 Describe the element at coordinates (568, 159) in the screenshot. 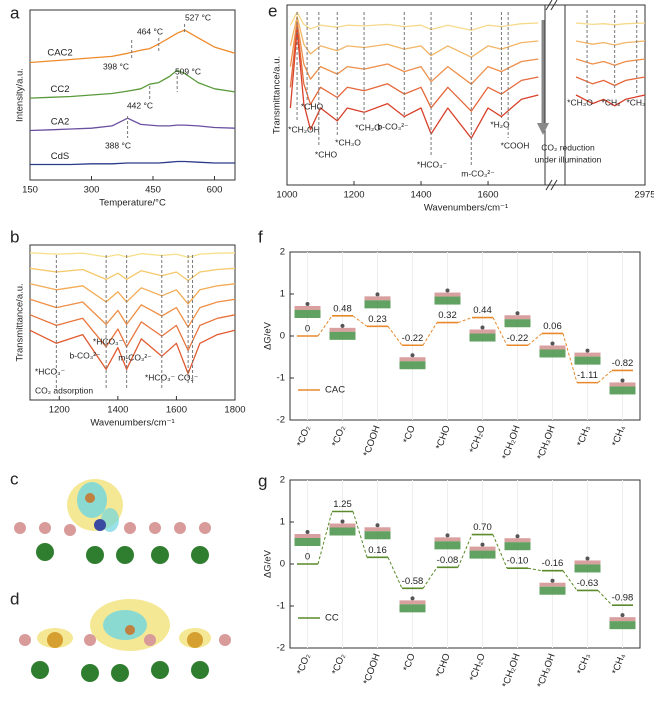

I see `note: under illumination` at that location.